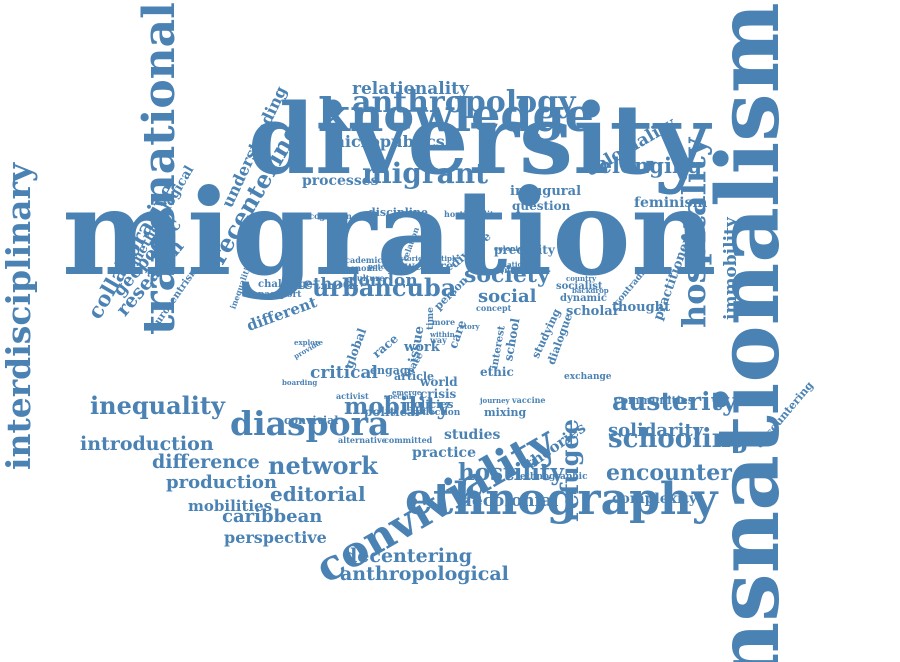  Describe the element at coordinates (352, 396) in the screenshot. I see `word-activist: activist` at that location.